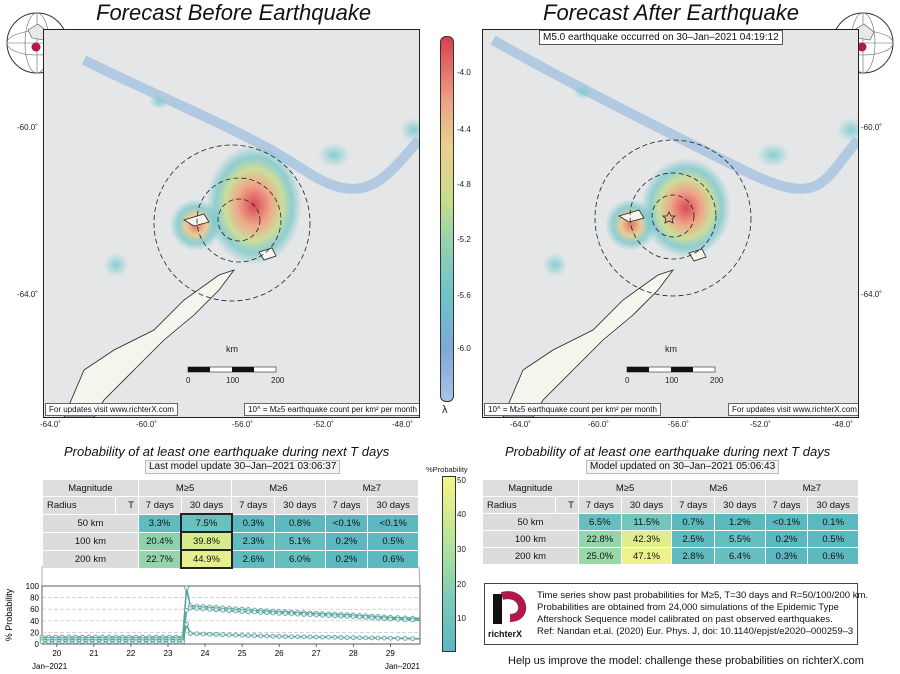 The height and width of the screenshot is (674, 900). What do you see at coordinates (449, 564) in the screenshot?
I see `prob-colorbar` at bounding box center [449, 564].